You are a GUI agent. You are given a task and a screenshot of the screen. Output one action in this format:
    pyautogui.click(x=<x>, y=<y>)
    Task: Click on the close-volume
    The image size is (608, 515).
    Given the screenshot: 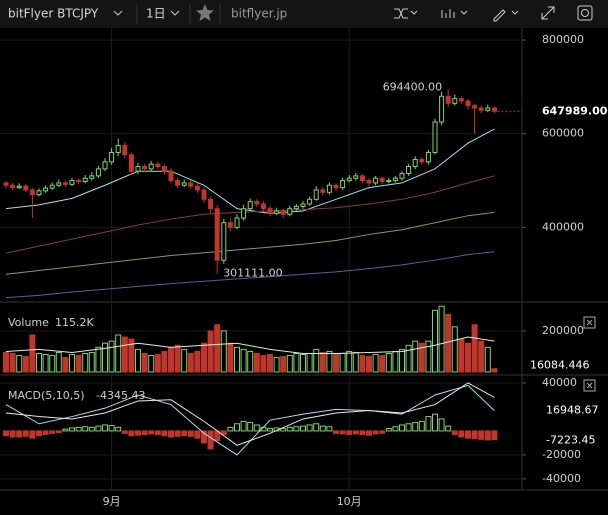 What is the action you would take?
    pyautogui.click(x=589, y=322)
    